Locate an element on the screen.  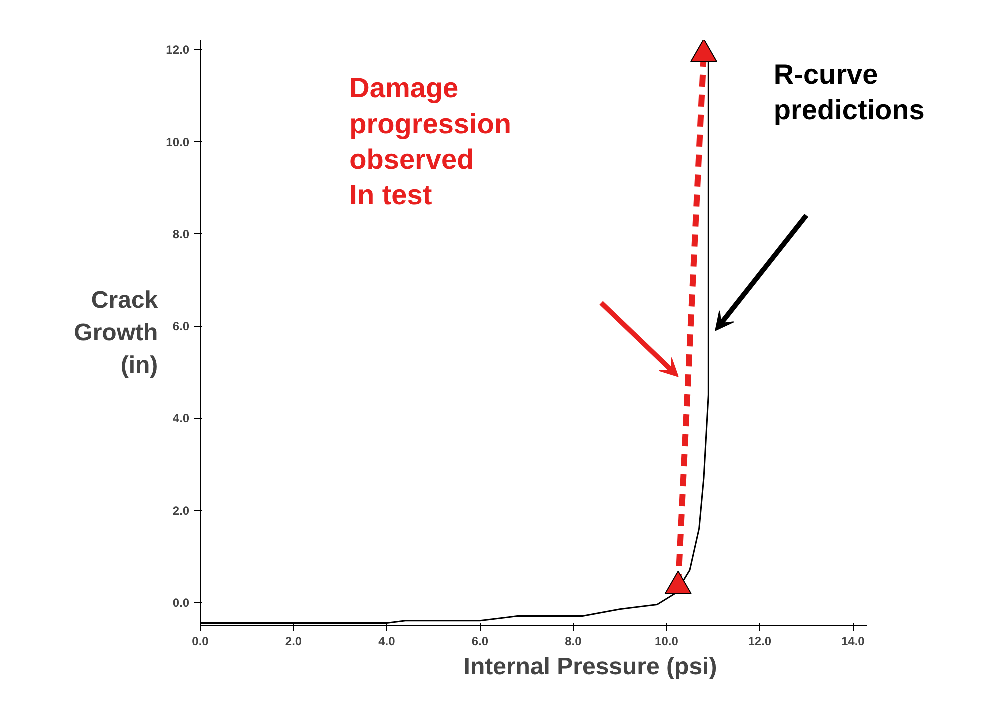
x-tick-label: 14.0 is located at coordinates (854, 641).